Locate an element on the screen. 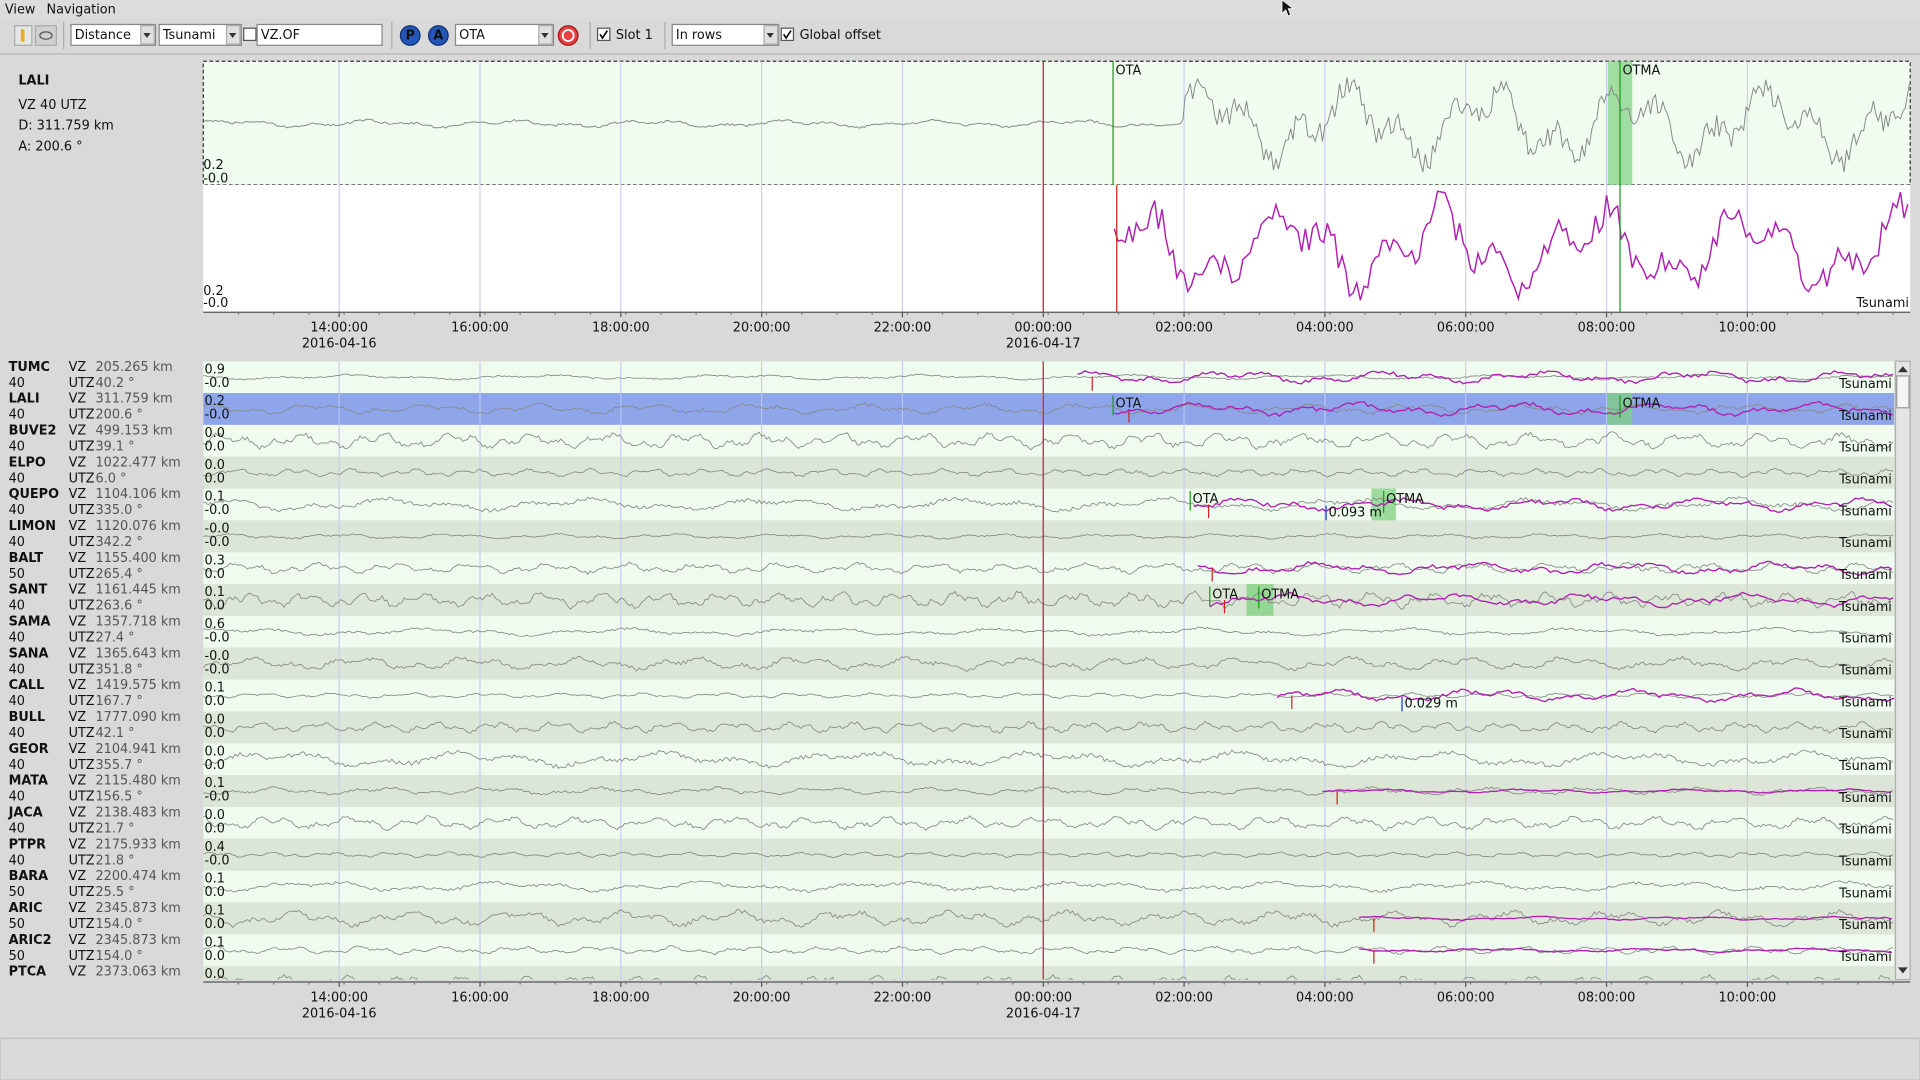  slot-checkbox is located at coordinates (603, 34).